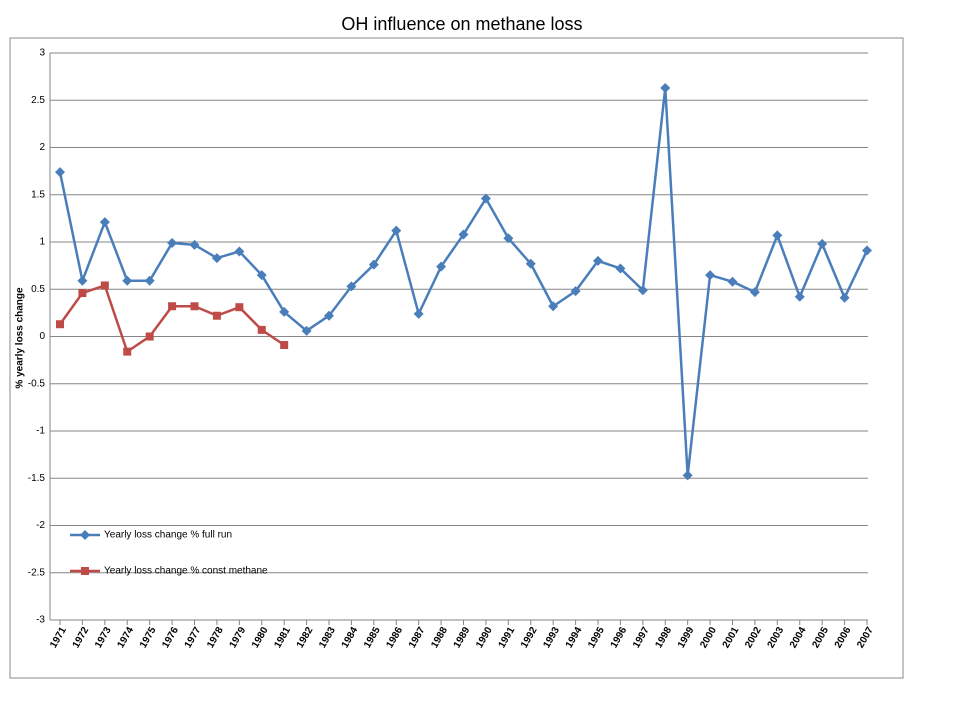 This screenshot has height=720, width=960. What do you see at coordinates (37, 572) in the screenshot?
I see `y-tick-label: -2.5` at bounding box center [37, 572].